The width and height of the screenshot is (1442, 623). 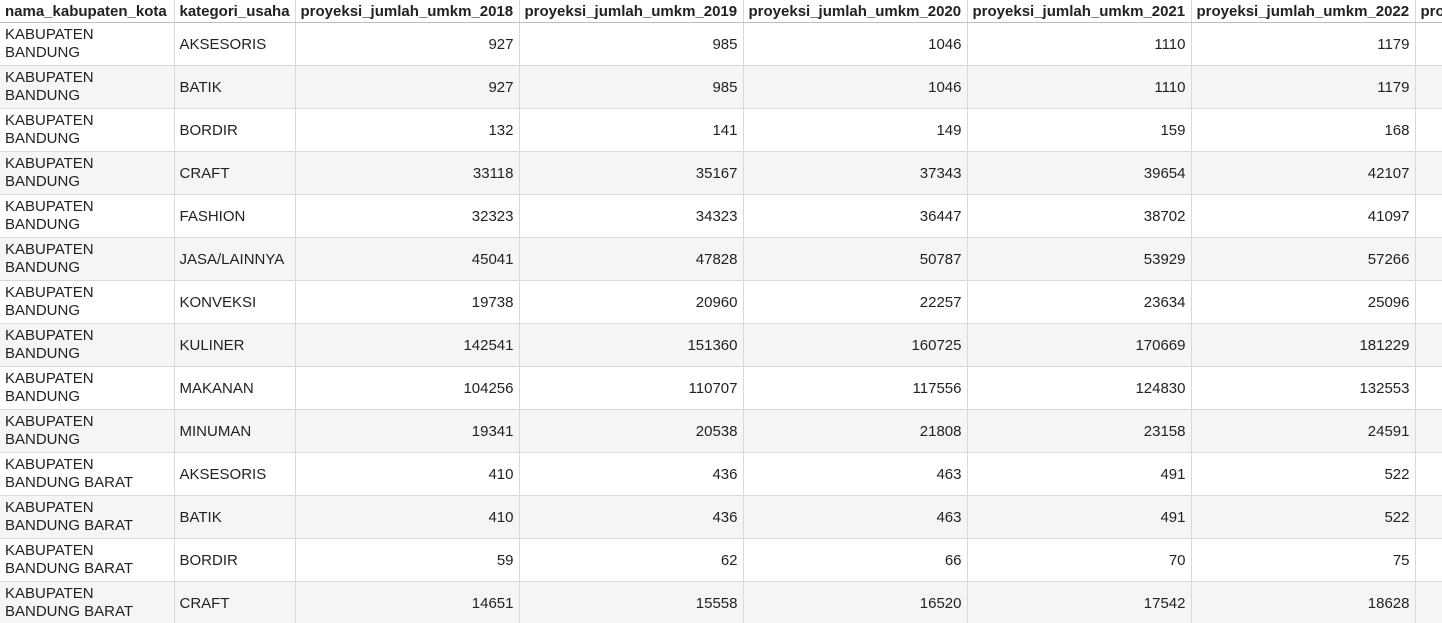 What do you see at coordinates (1303, 431) in the screenshot?
I see `cell-proyeksi-2022: 24591` at bounding box center [1303, 431].